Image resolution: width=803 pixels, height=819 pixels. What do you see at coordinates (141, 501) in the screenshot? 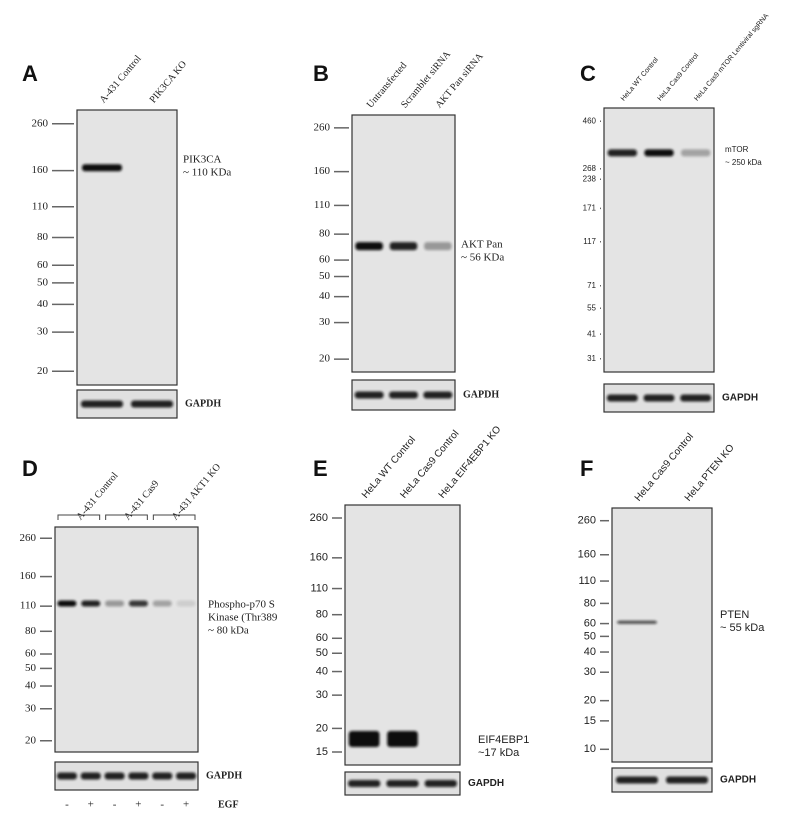
I see `lane-label: A-431 Cas9` at bounding box center [141, 501].